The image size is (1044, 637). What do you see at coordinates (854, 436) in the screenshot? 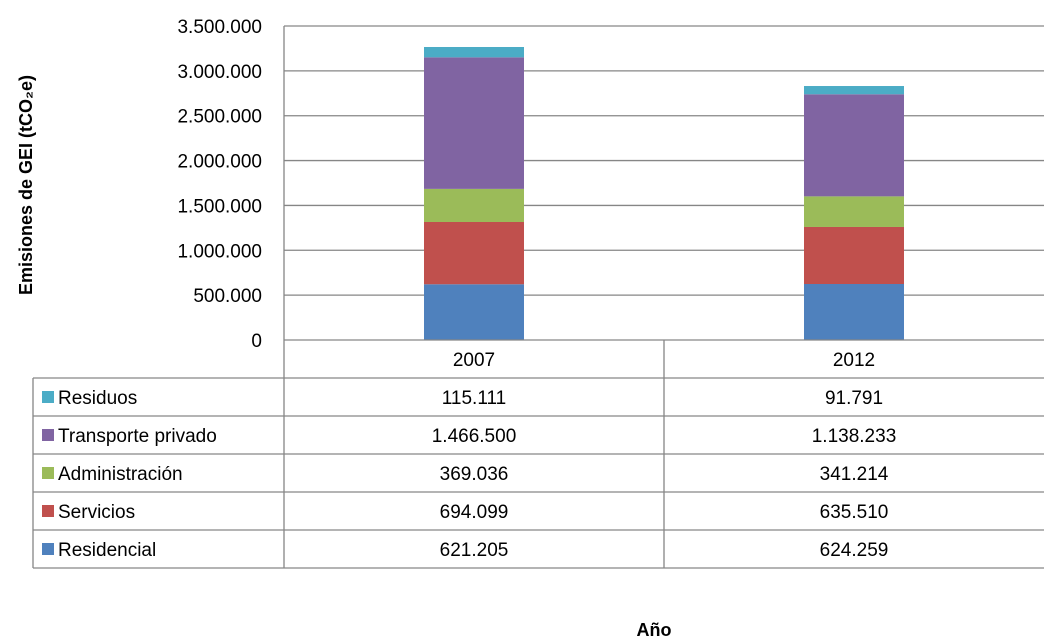
I see `data-label: 1.138.233` at bounding box center [854, 436].